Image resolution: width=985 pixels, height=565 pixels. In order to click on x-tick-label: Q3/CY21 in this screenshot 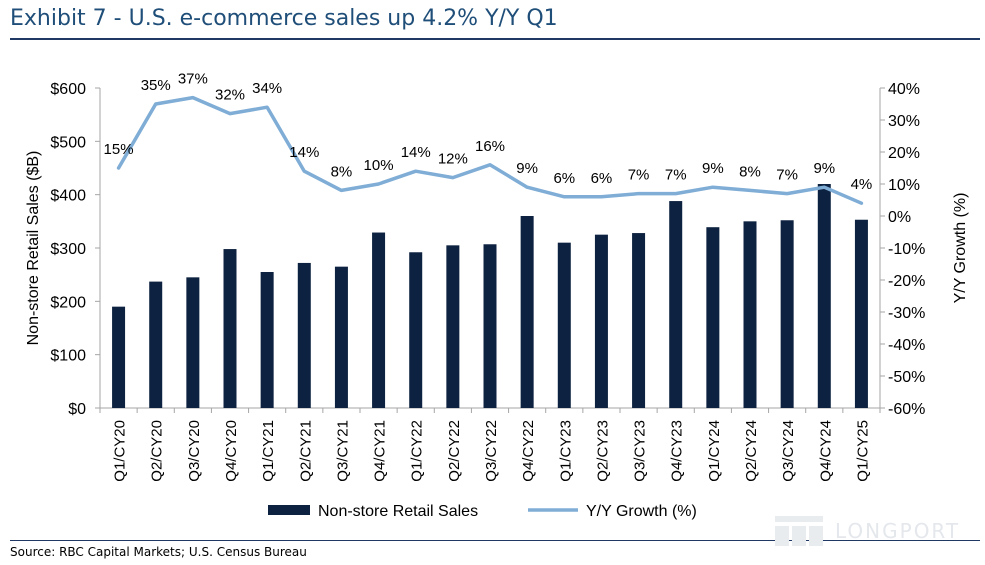, I will do `click(342, 451)`.